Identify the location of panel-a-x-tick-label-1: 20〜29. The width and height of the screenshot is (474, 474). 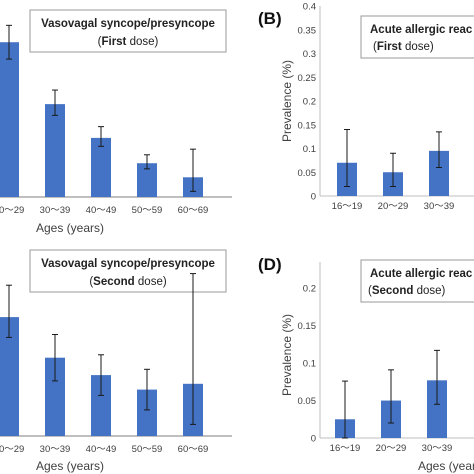
(12, 210).